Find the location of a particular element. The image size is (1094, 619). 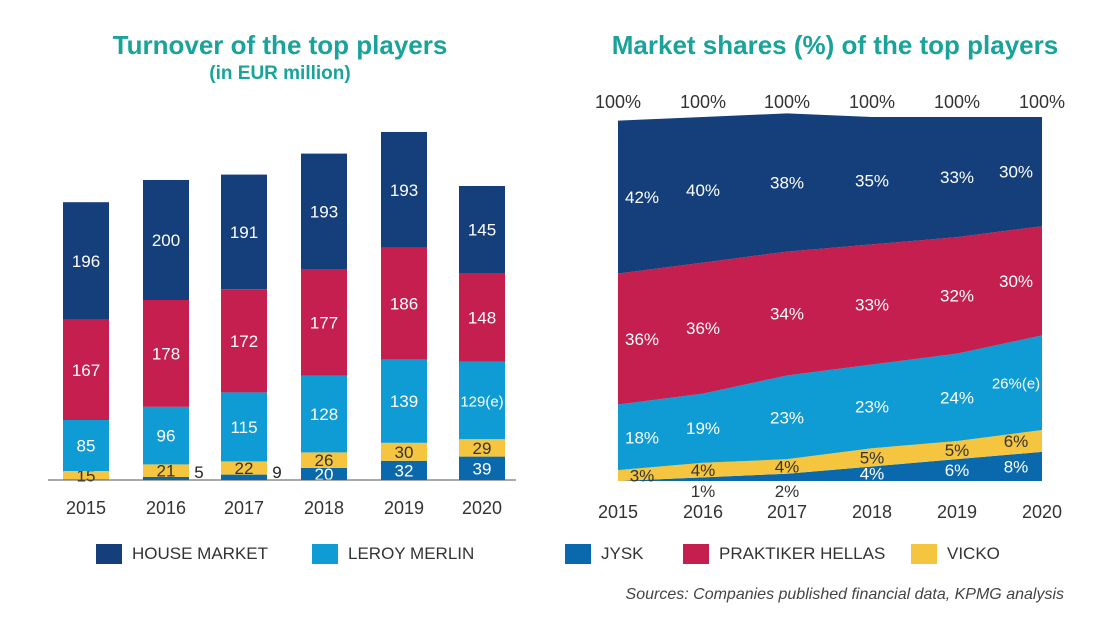

bar-praktiker-hellas-2020 is located at coordinates (482, 317).